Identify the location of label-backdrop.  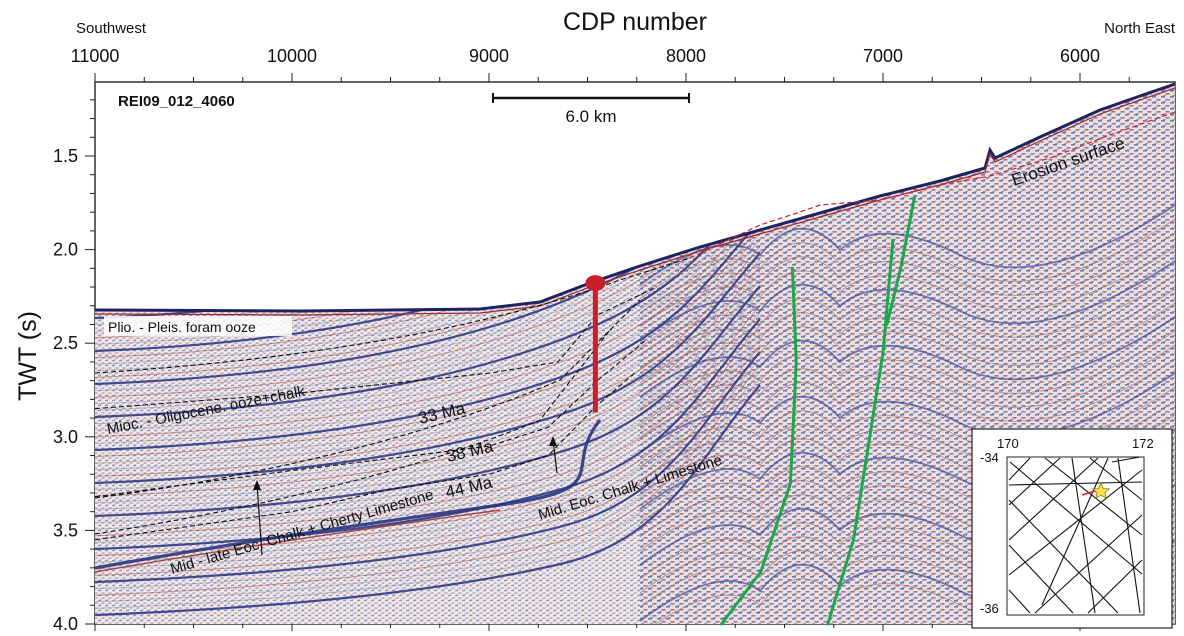
(198, 326).